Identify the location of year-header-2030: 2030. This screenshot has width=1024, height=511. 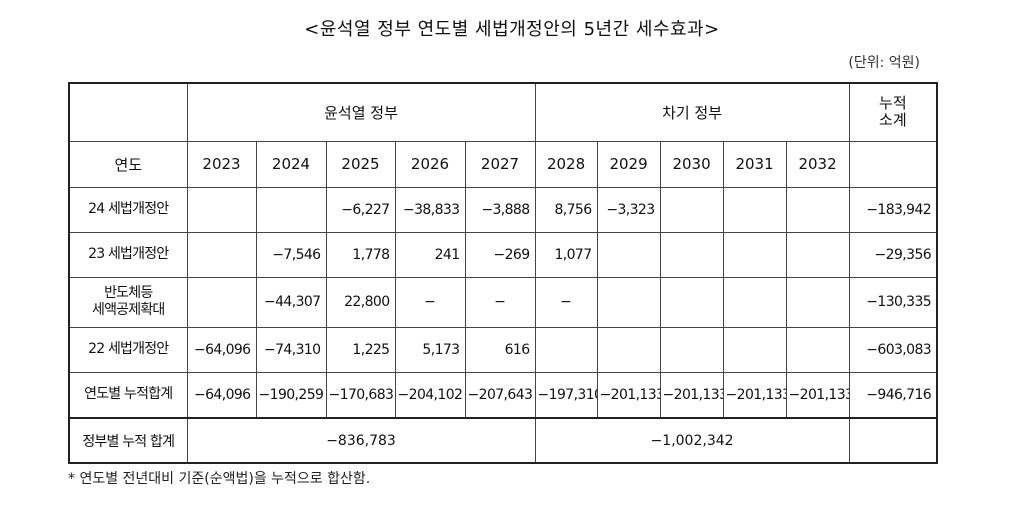
(691, 164).